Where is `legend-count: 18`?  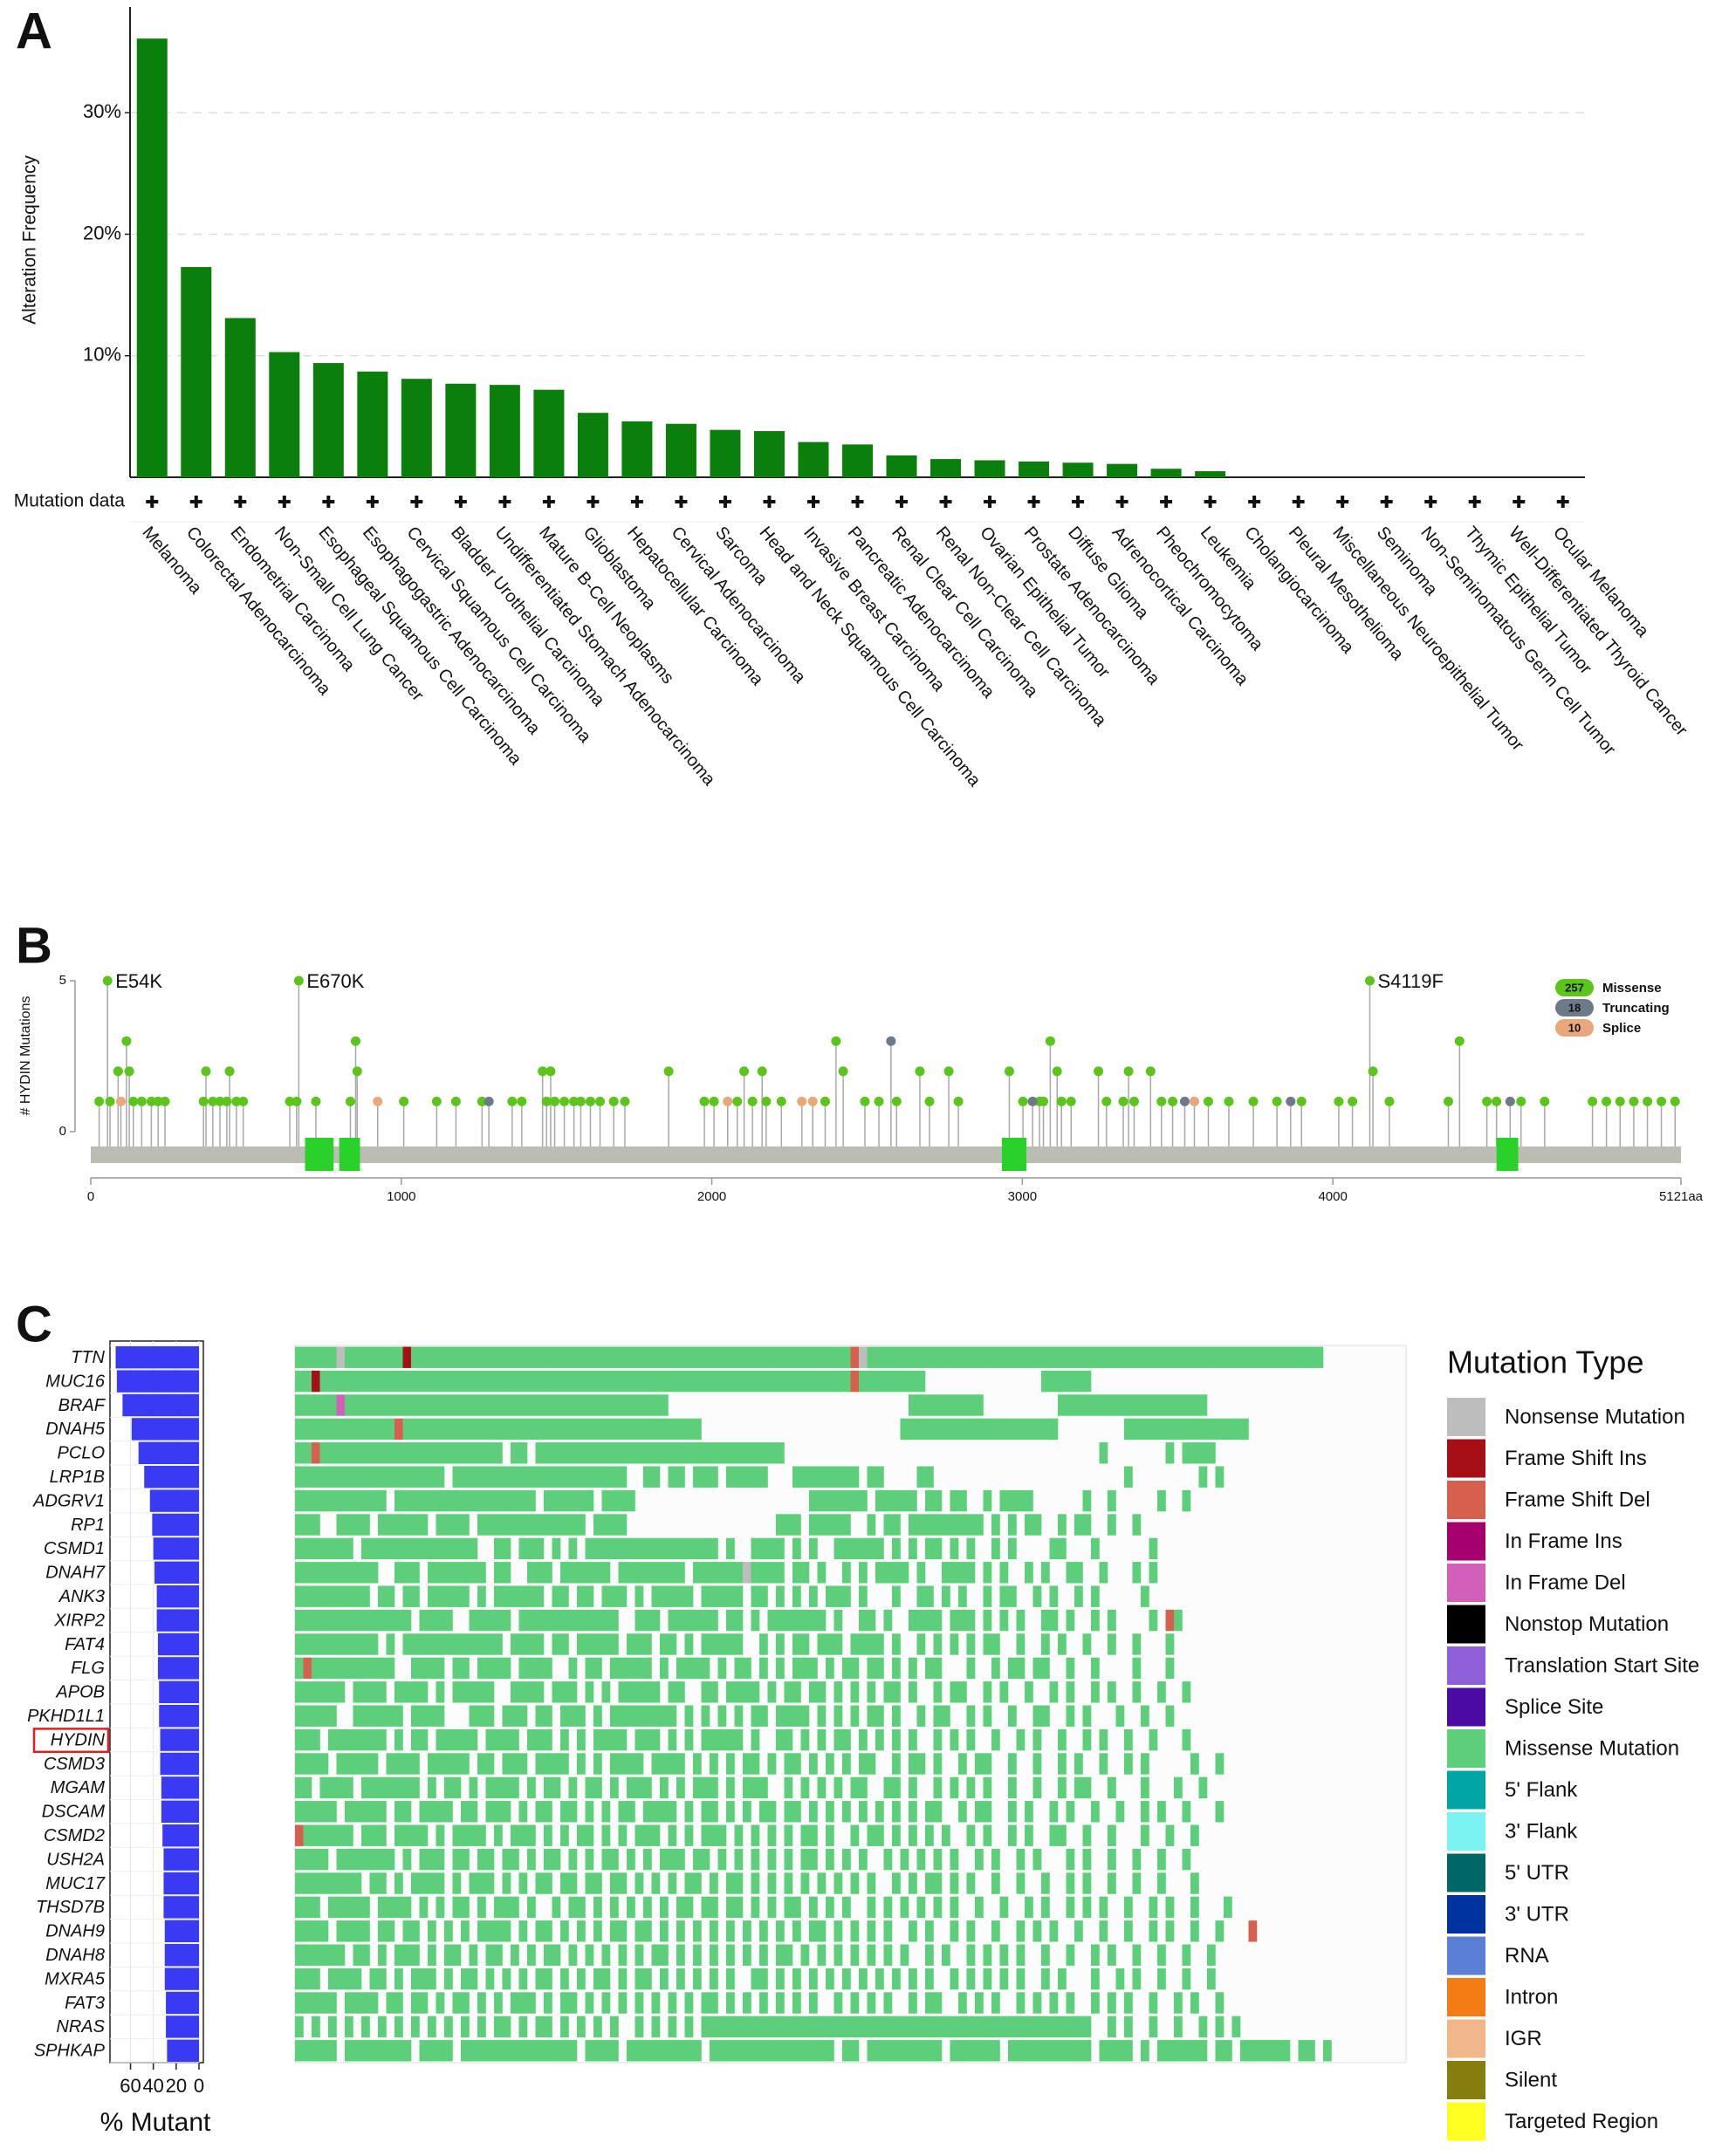 legend-count: 18 is located at coordinates (1574, 1007).